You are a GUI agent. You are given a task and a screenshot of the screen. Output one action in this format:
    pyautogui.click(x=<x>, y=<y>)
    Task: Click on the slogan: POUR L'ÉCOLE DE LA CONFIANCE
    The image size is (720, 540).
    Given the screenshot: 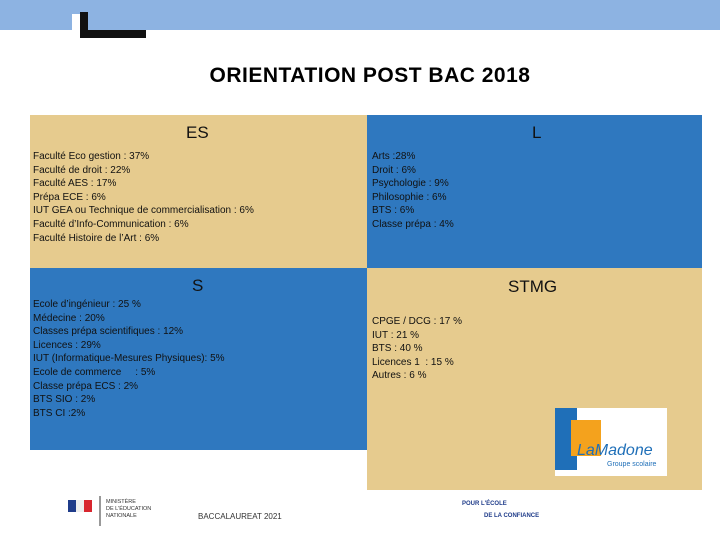 What is the action you would take?
    pyautogui.click(x=500, y=510)
    